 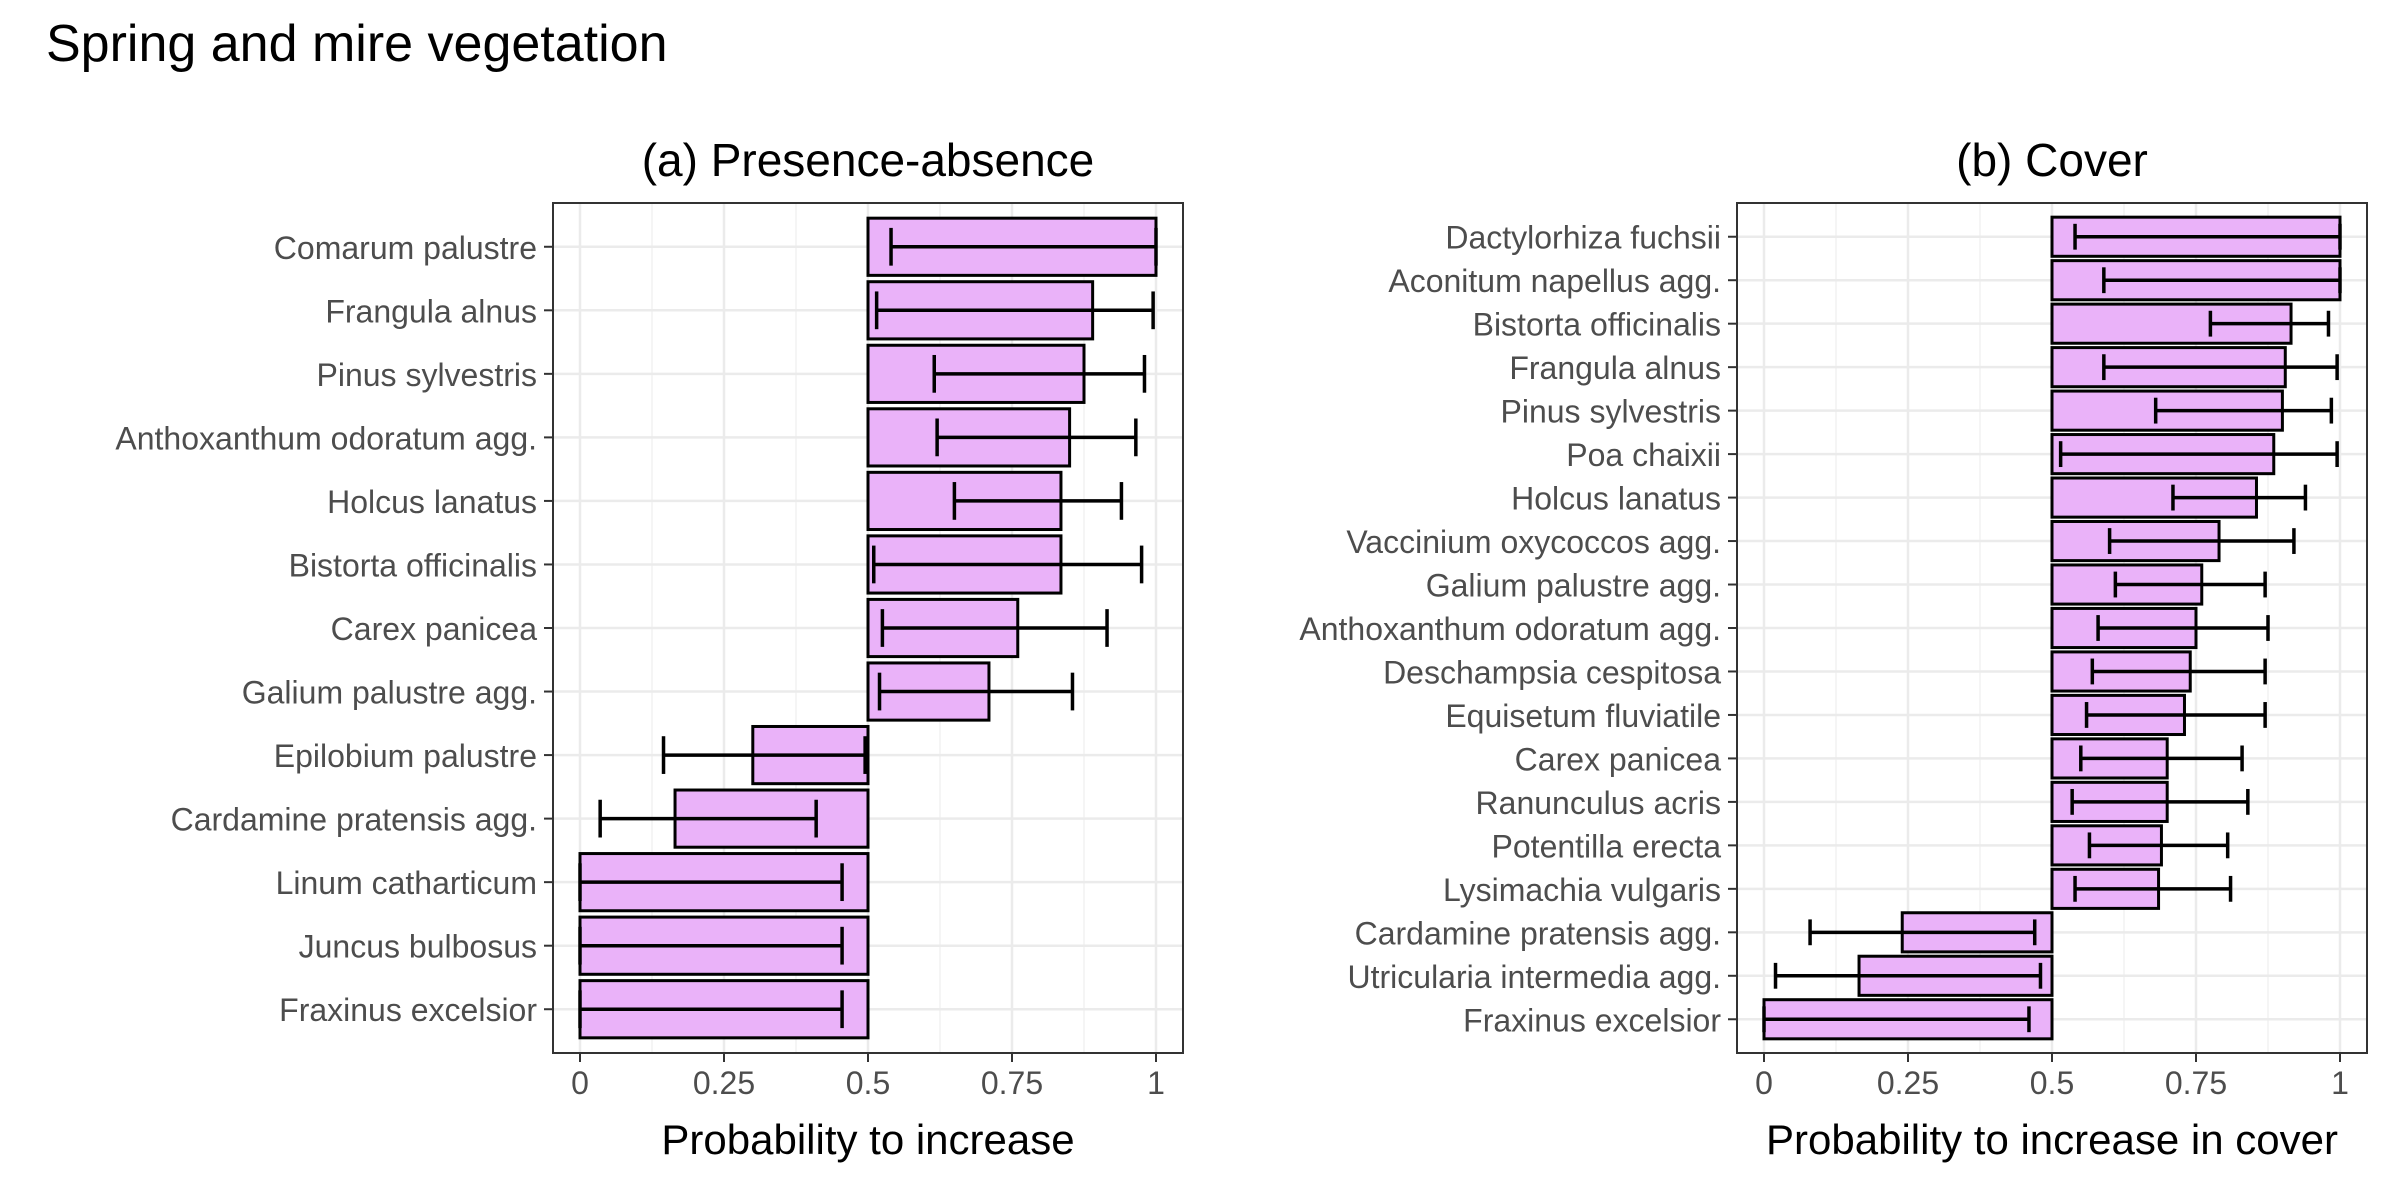 I want to click on panel-b-category-label: Poa chaixii, so click(x=1643, y=455).